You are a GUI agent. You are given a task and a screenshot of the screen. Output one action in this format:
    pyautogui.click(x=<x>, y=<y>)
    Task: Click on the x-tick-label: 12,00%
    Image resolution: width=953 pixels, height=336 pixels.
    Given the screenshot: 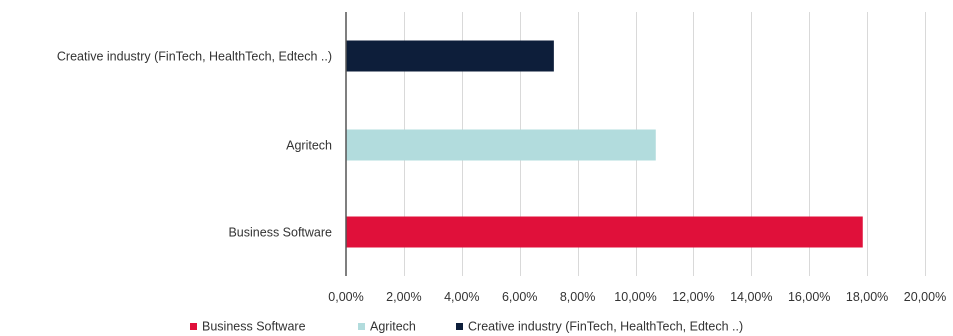 What is the action you would take?
    pyautogui.click(x=693, y=297)
    